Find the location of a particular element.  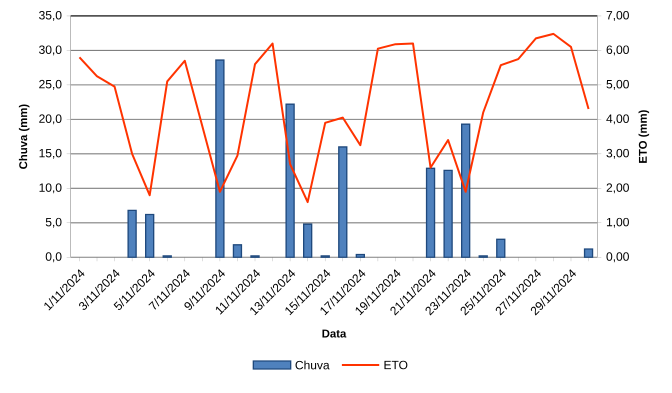

y-tick-label: 30,0 is located at coordinates (50, 50).